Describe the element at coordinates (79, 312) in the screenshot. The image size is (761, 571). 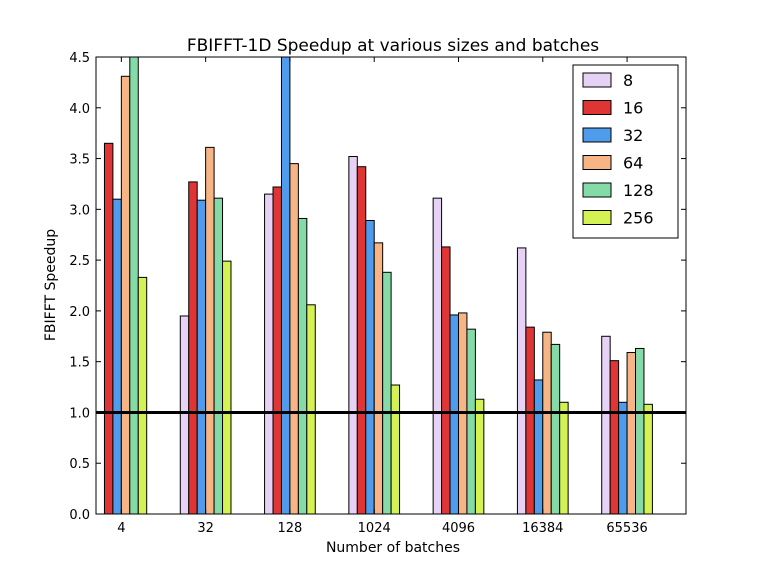
I see `y-tick-label: 2.0` at that location.